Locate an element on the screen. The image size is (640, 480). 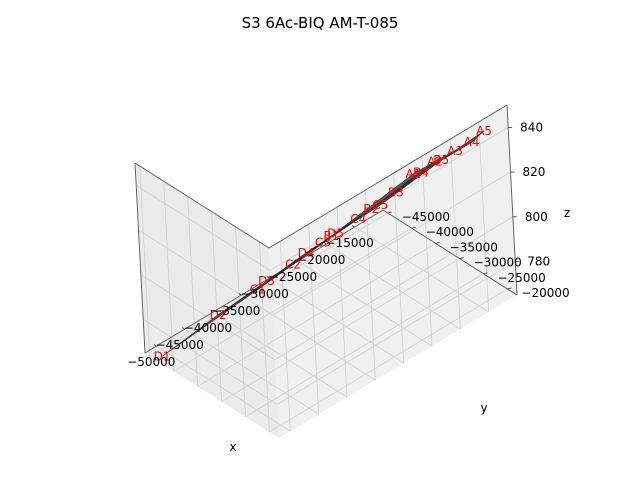
point-label-b2: B2 is located at coordinates (371, 209).